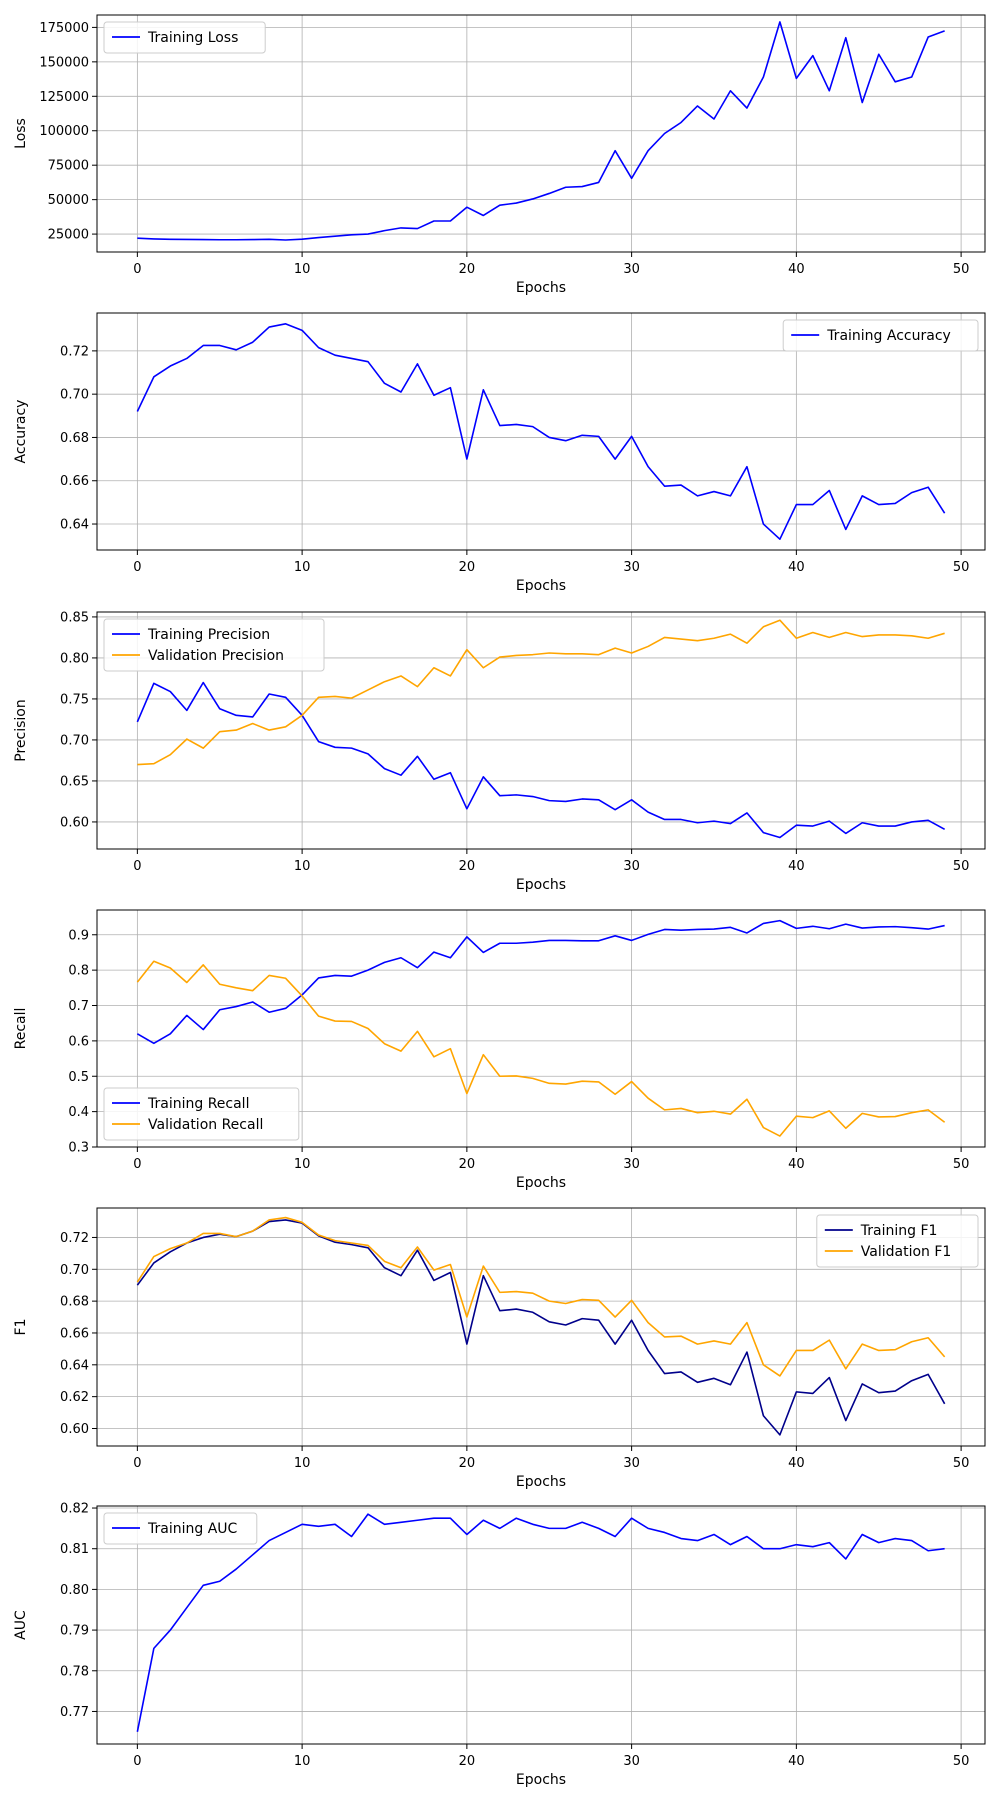 This screenshot has height=1800, width=1000. What do you see at coordinates (78, 935) in the screenshot?
I see `y-tick-label: 0.9` at bounding box center [78, 935].